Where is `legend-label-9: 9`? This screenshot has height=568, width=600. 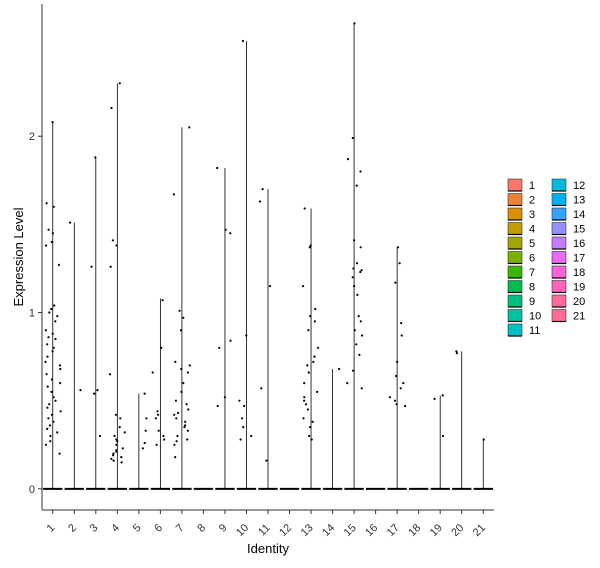
legend-label-9: 9 is located at coordinates (532, 302).